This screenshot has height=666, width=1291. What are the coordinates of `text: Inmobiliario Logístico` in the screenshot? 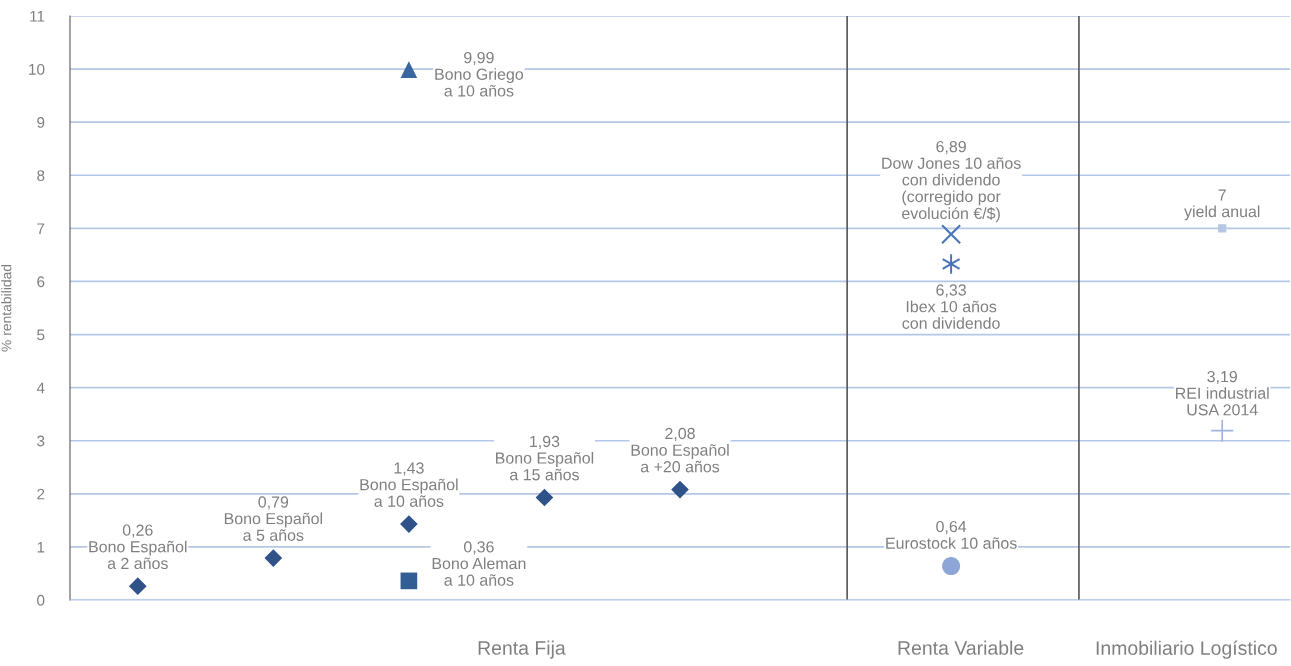 It's located at (1186, 649).